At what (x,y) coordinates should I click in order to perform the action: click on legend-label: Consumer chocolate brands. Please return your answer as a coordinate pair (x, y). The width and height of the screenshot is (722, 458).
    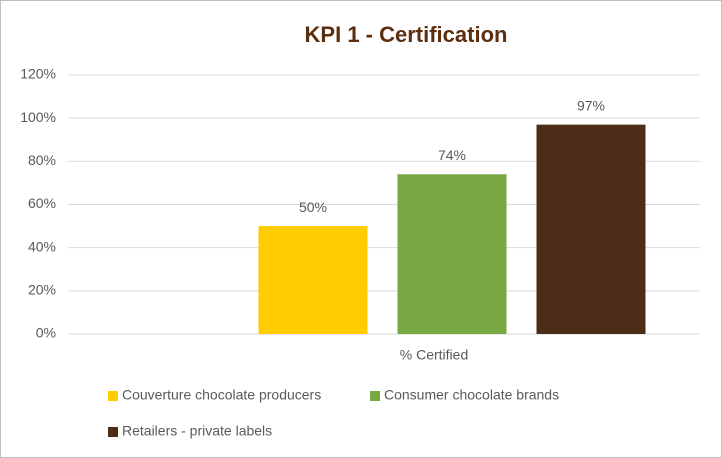
    Looking at the image, I should click on (471, 395).